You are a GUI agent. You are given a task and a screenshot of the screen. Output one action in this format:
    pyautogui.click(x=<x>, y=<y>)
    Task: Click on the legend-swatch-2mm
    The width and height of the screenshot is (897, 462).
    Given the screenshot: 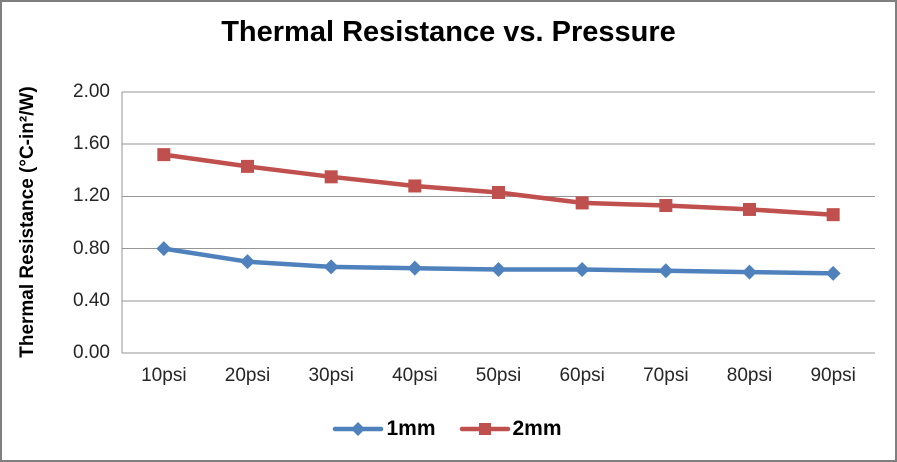 What is the action you would take?
    pyautogui.click(x=484, y=429)
    